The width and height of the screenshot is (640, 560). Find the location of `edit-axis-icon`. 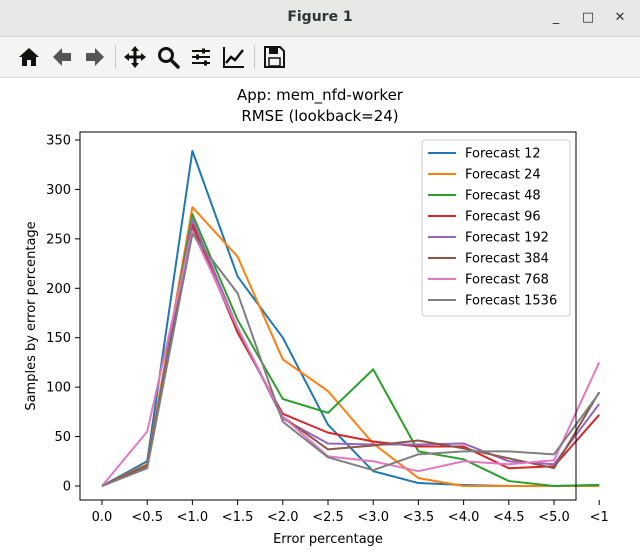

edit-axis-icon is located at coordinates (233, 57).